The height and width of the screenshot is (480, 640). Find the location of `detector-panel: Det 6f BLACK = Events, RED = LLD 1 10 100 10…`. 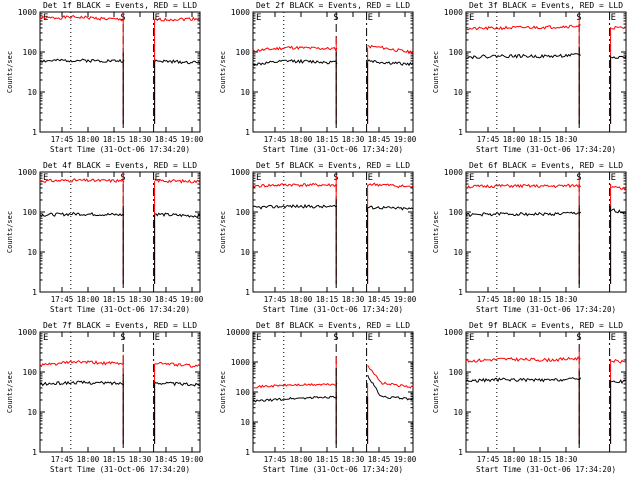

detector-panel: Det 6f BLACK = Events, RED = LLD 1 10 100 10… is located at coordinates (529, 237).